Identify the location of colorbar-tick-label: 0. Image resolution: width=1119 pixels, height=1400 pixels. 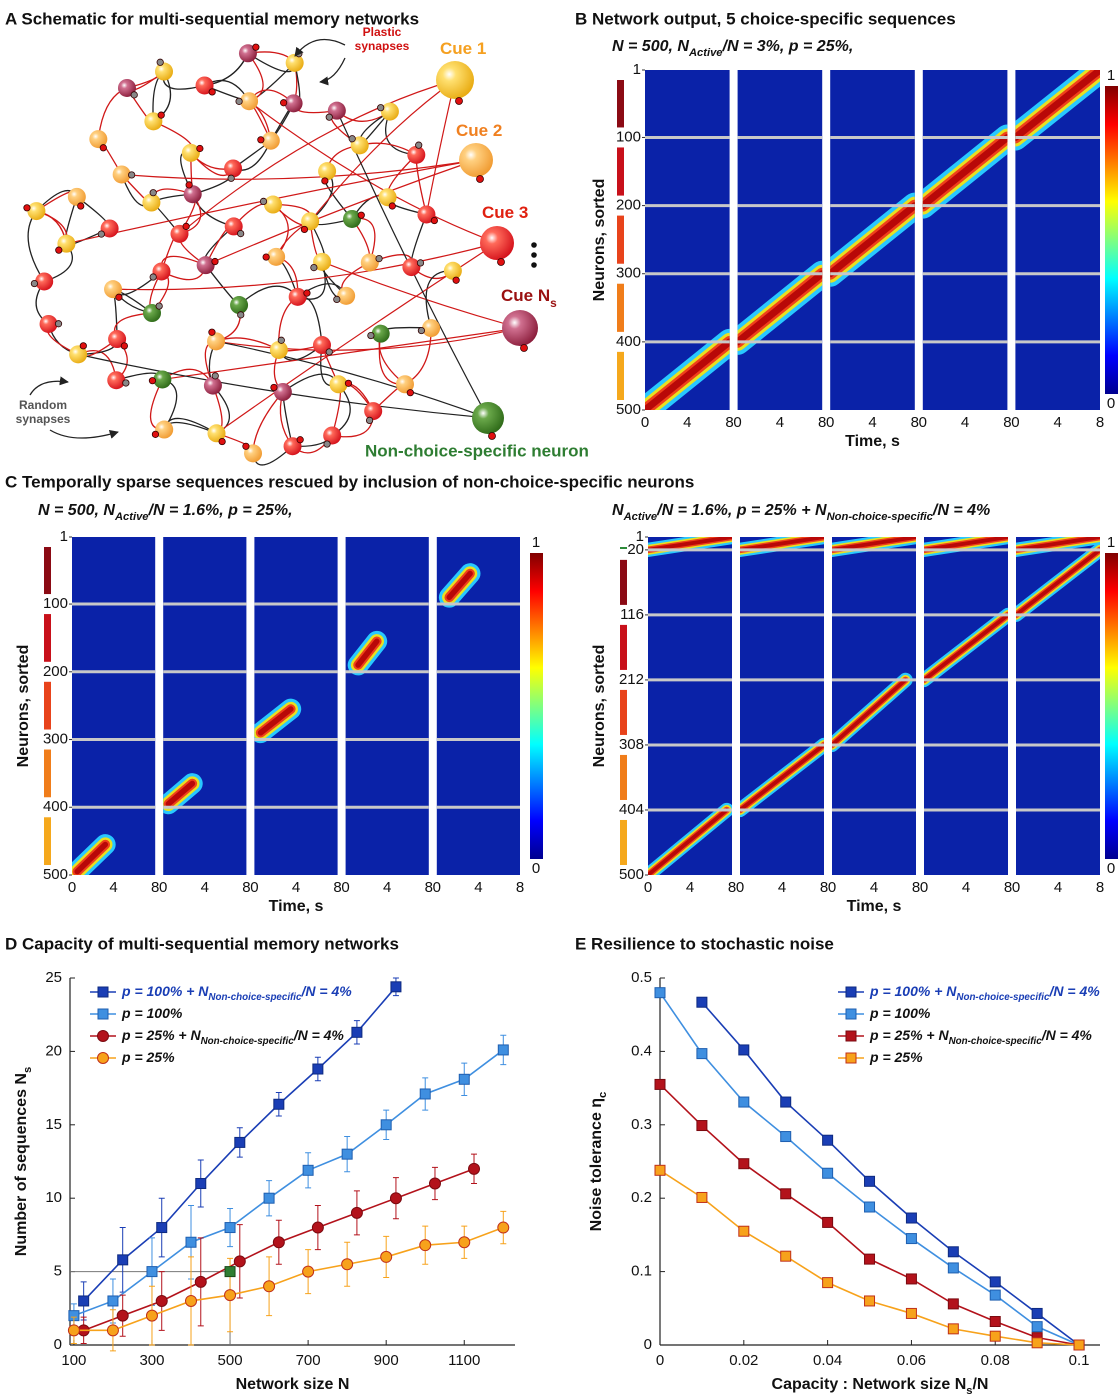
(536, 868).